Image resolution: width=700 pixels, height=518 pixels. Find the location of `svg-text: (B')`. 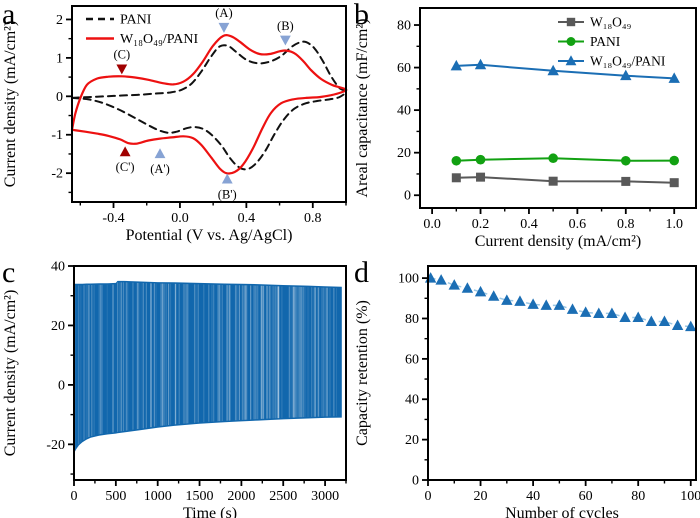

svg-text: (B') is located at coordinates (227, 194).